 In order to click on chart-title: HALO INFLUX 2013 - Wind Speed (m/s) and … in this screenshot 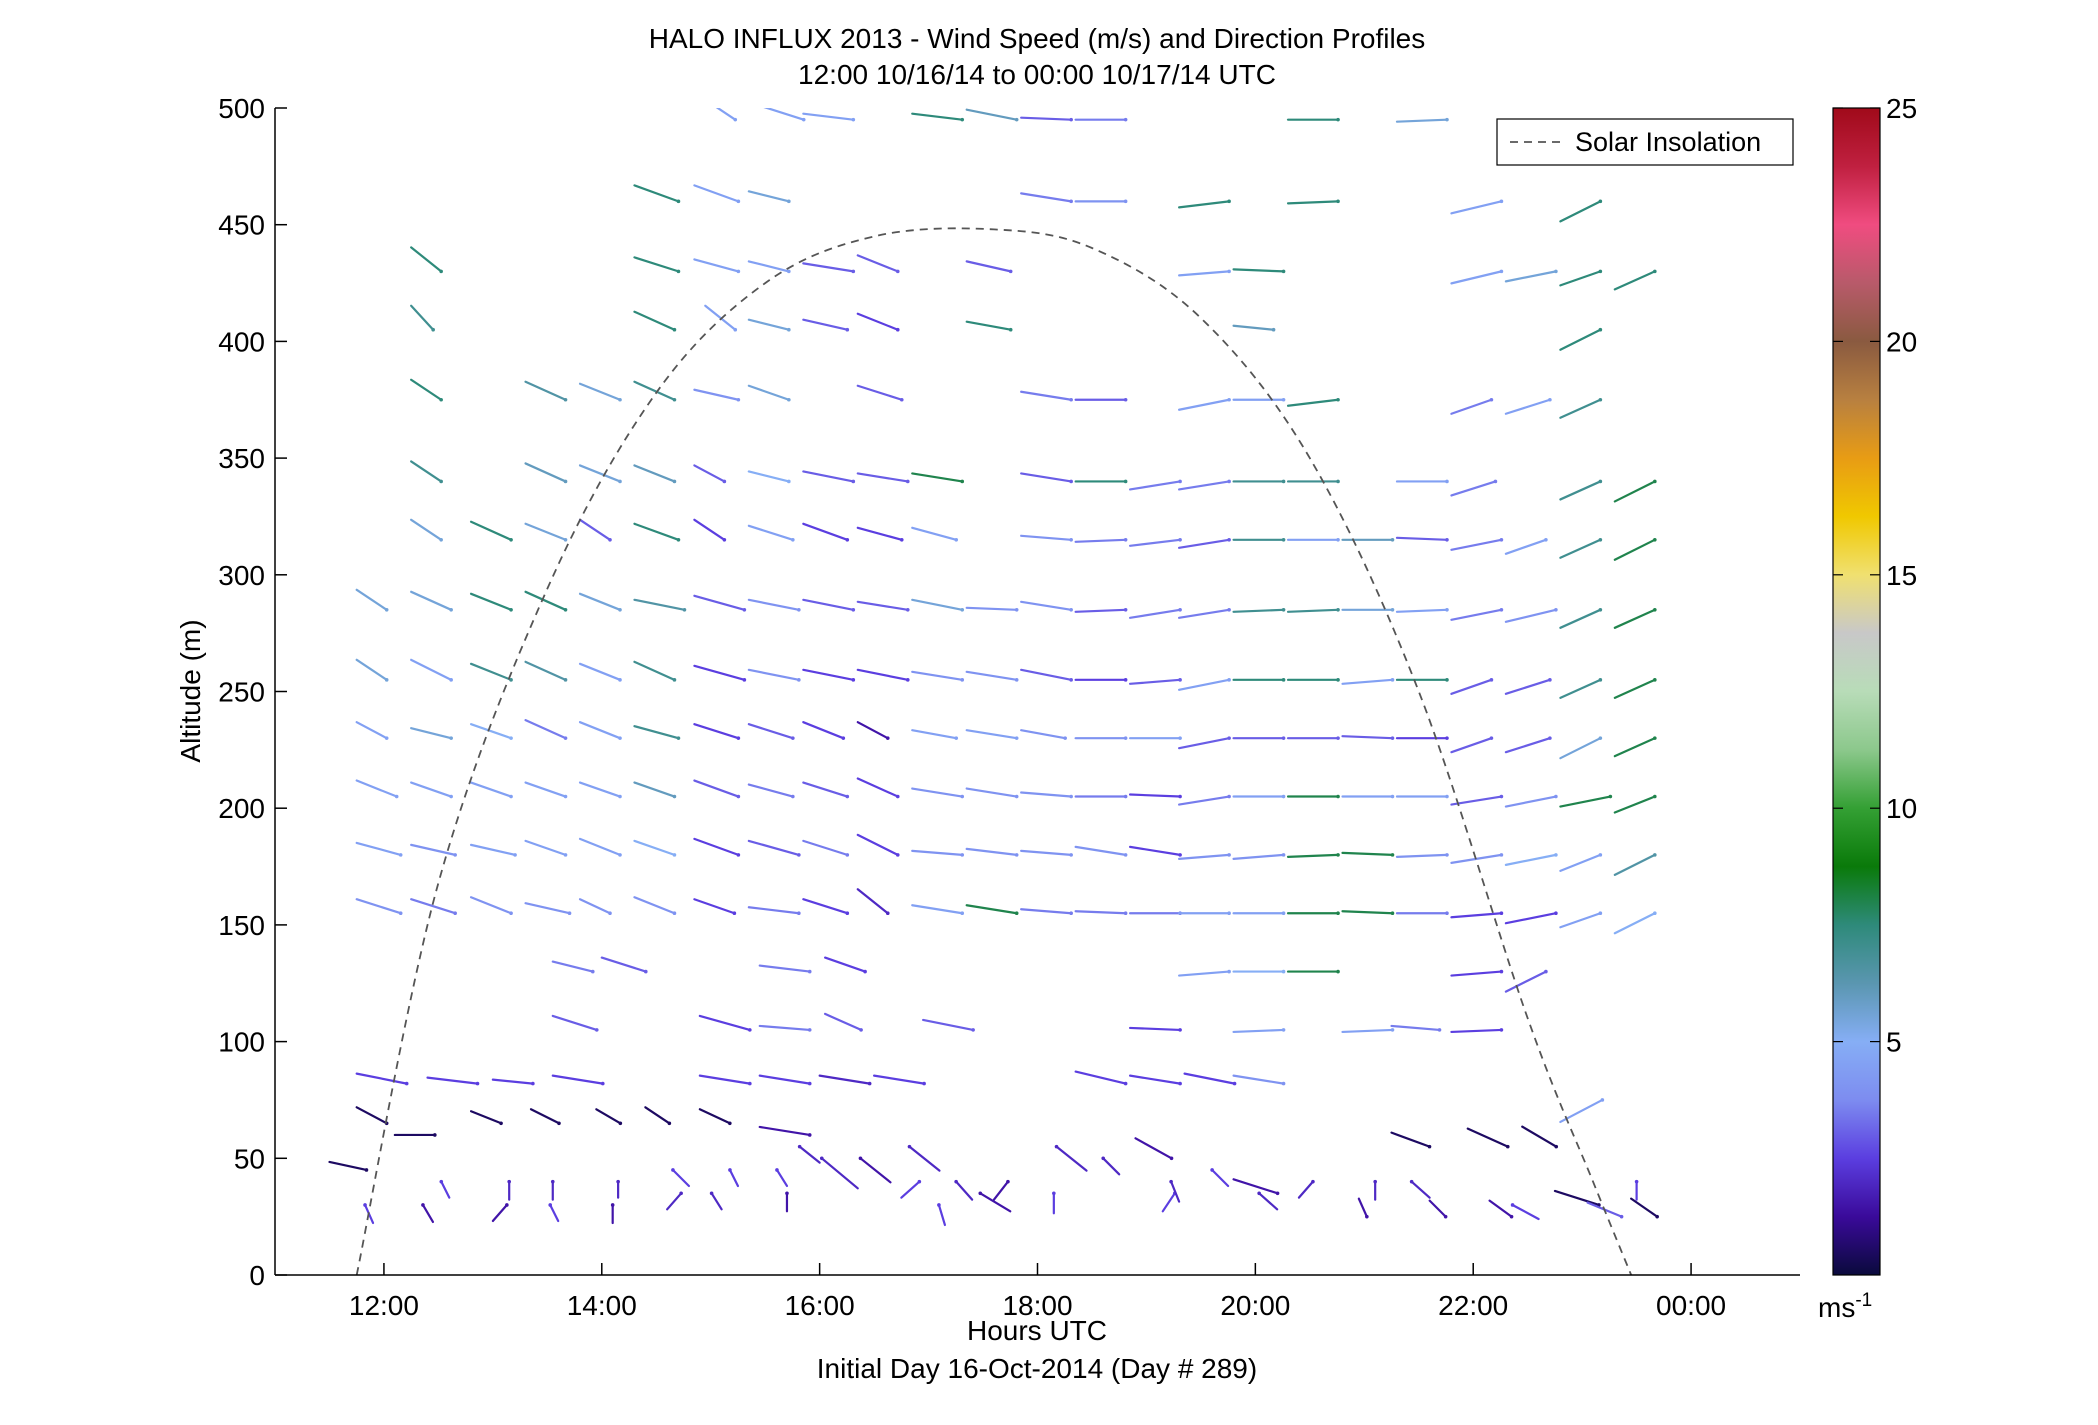, I will do `click(1037, 38)`.